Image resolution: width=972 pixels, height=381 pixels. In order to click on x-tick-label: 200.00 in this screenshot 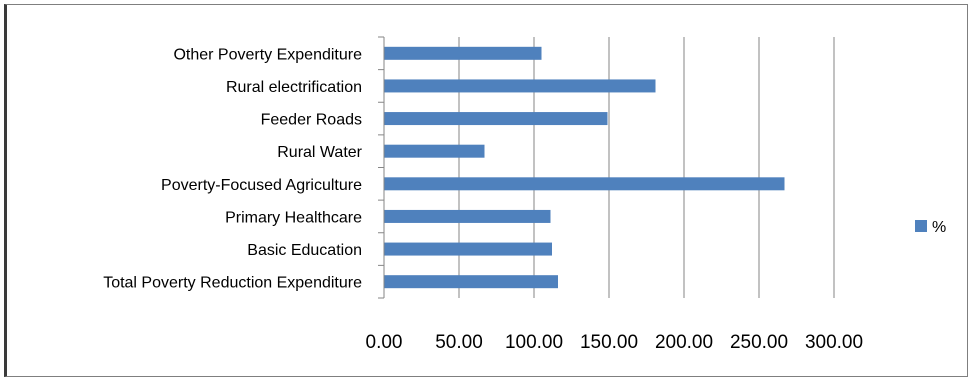, I will do `click(684, 342)`.